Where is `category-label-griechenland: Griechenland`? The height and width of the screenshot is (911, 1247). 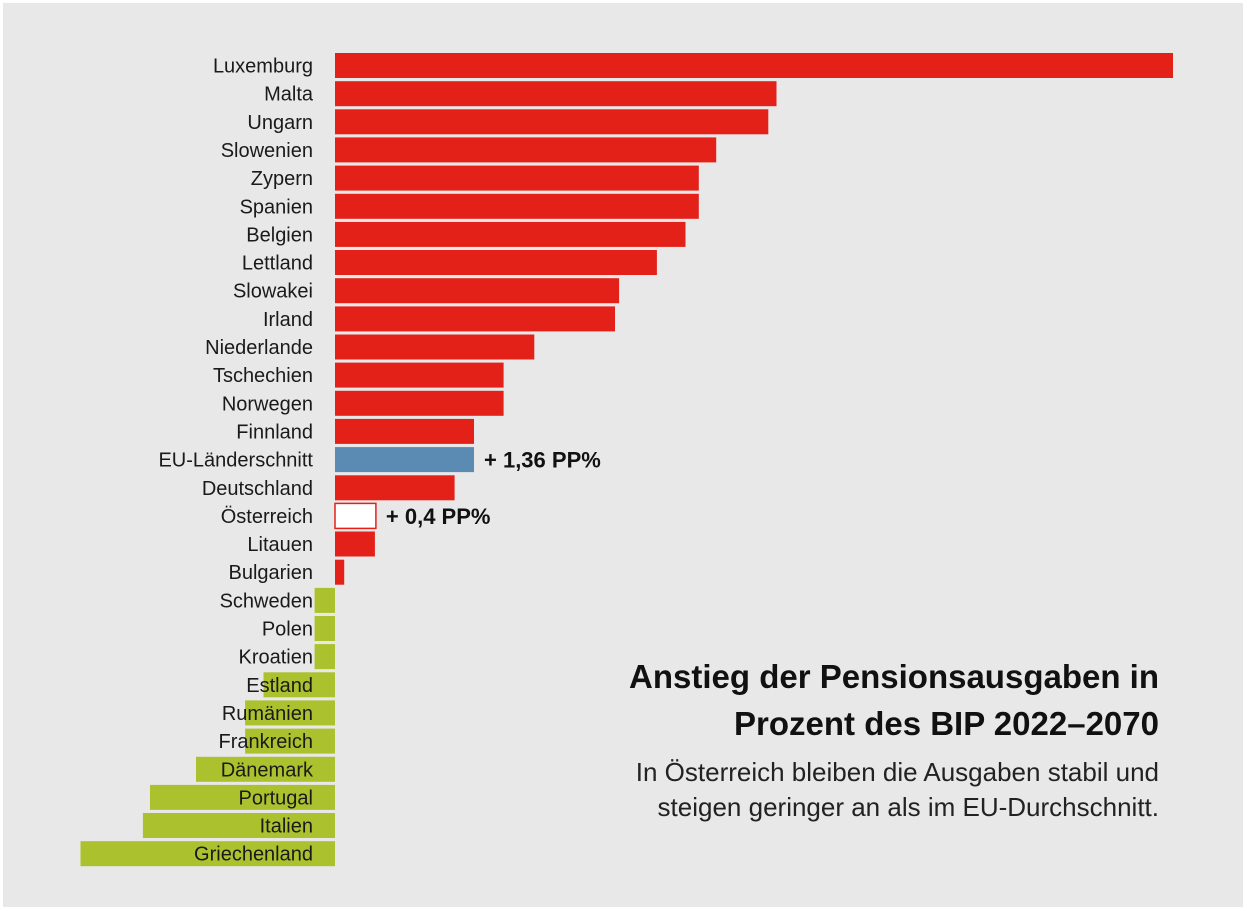
category-label-griechenland: Griechenland is located at coordinates (253, 855).